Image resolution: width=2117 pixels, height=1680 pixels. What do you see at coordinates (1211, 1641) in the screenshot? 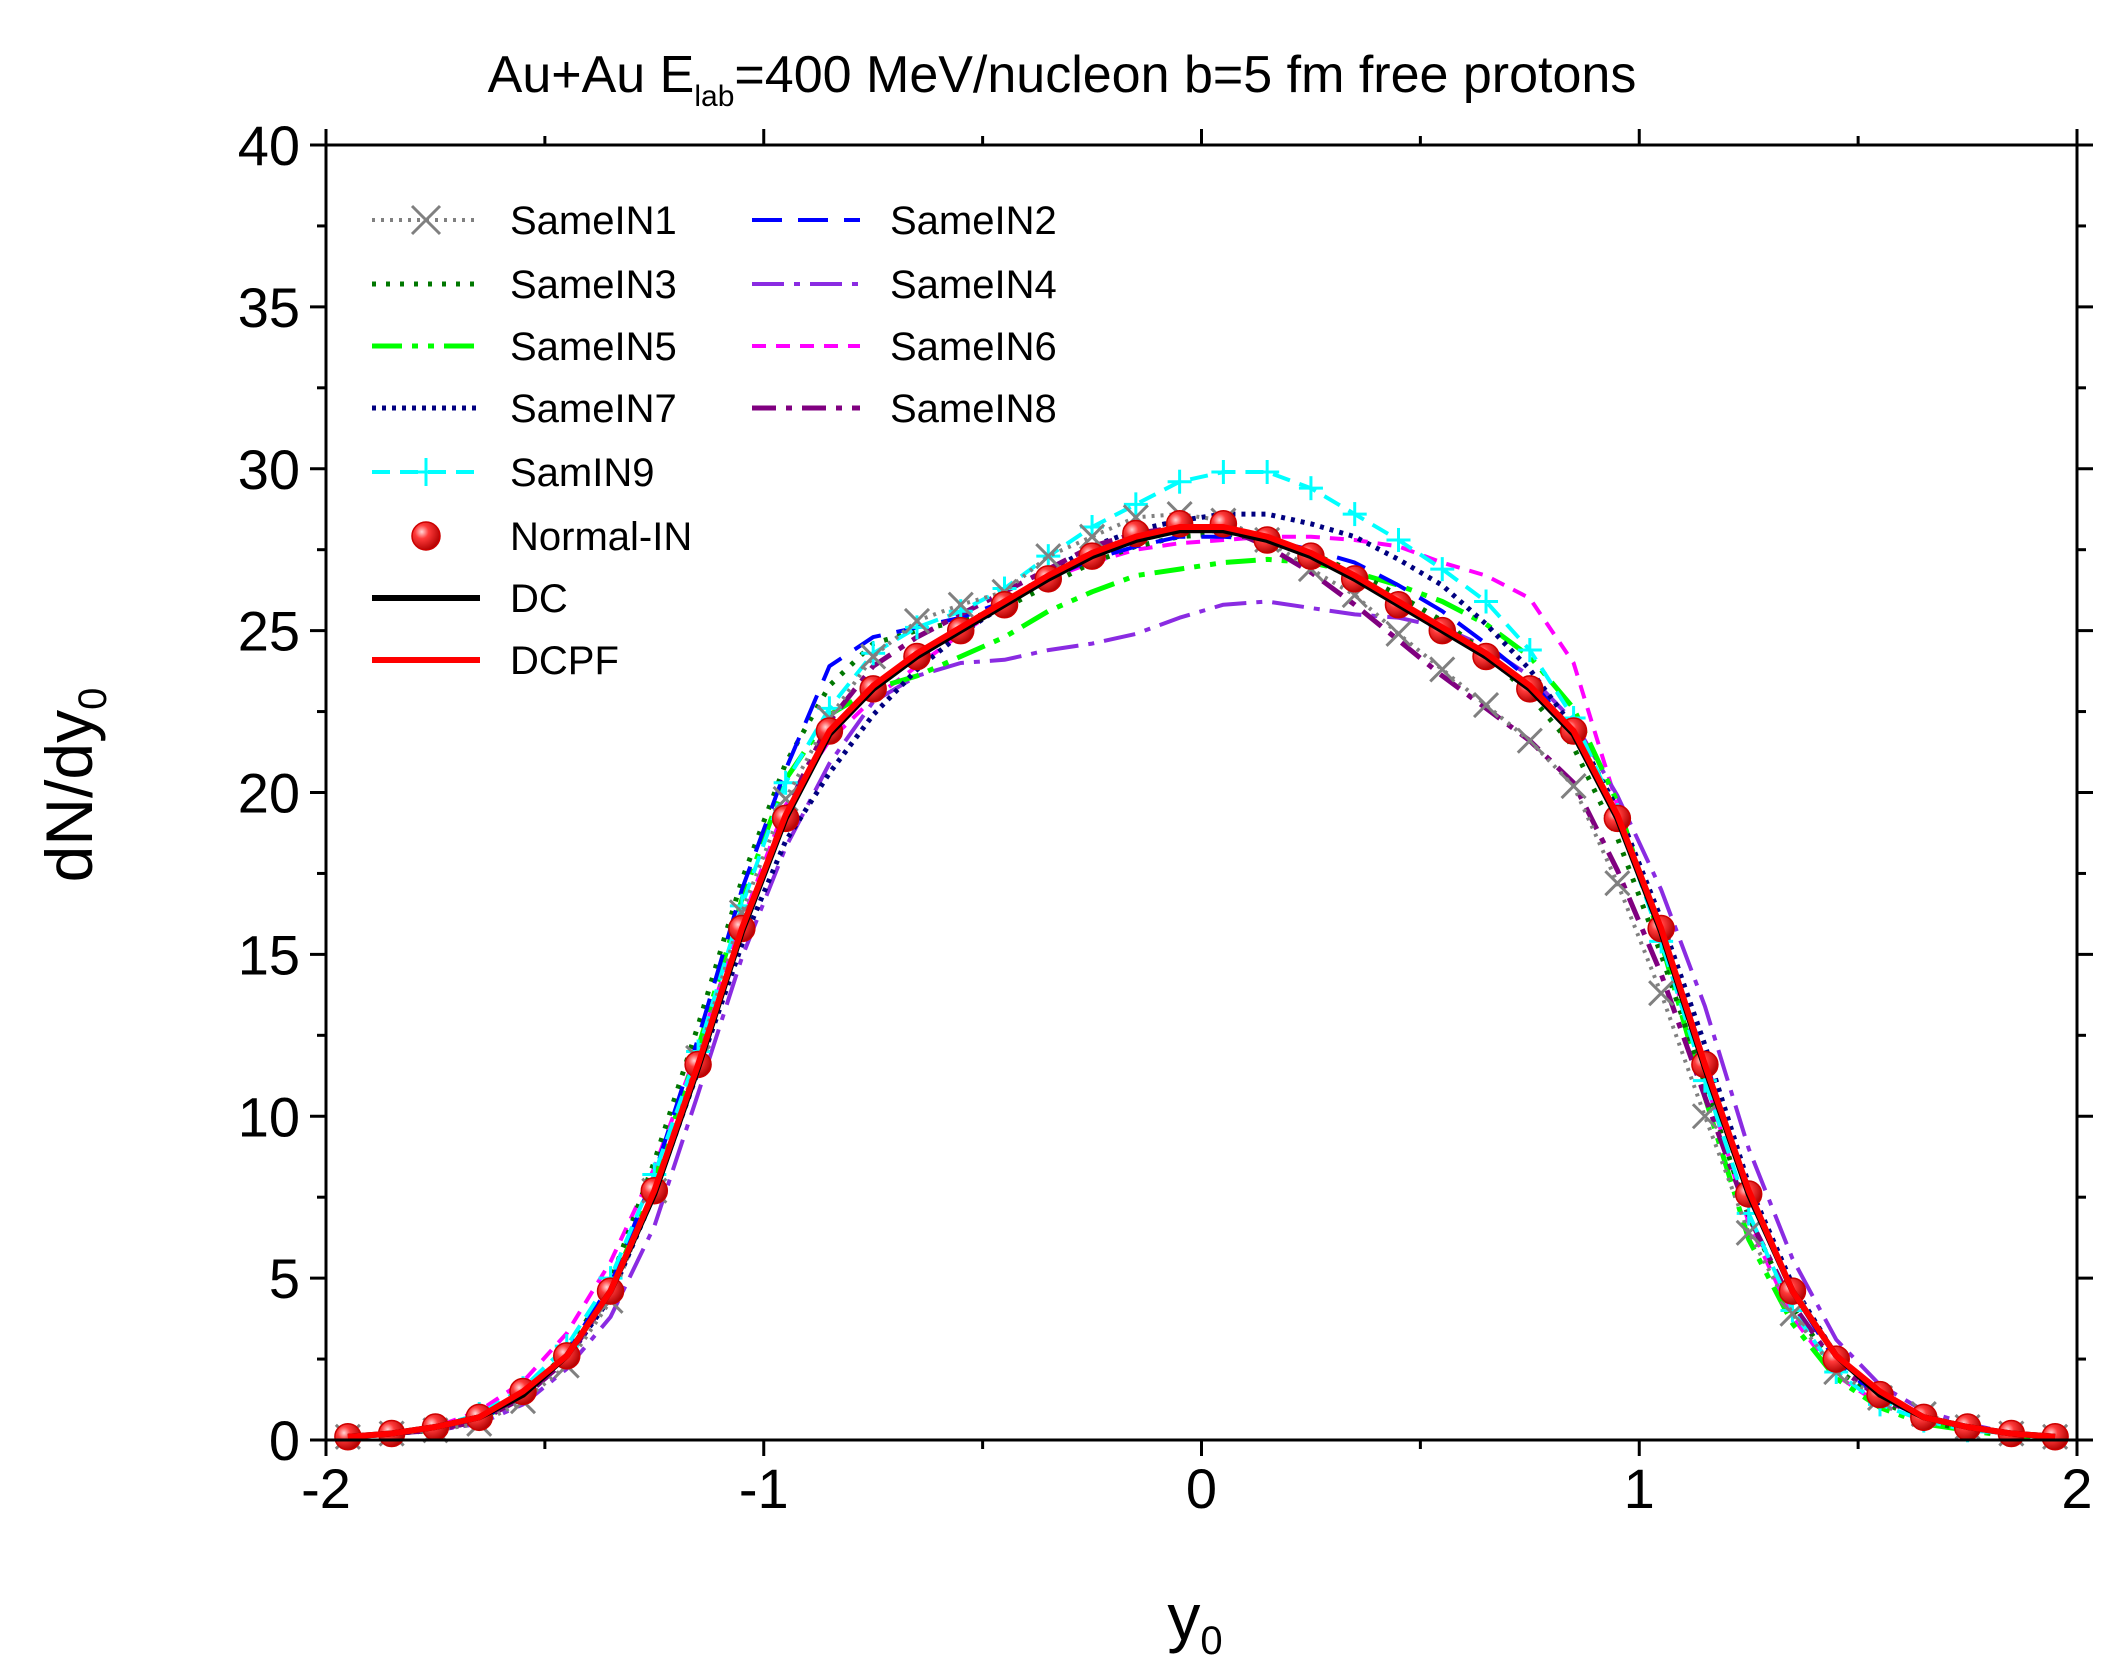
I see `x-axis-label-sub: 0` at bounding box center [1211, 1641].